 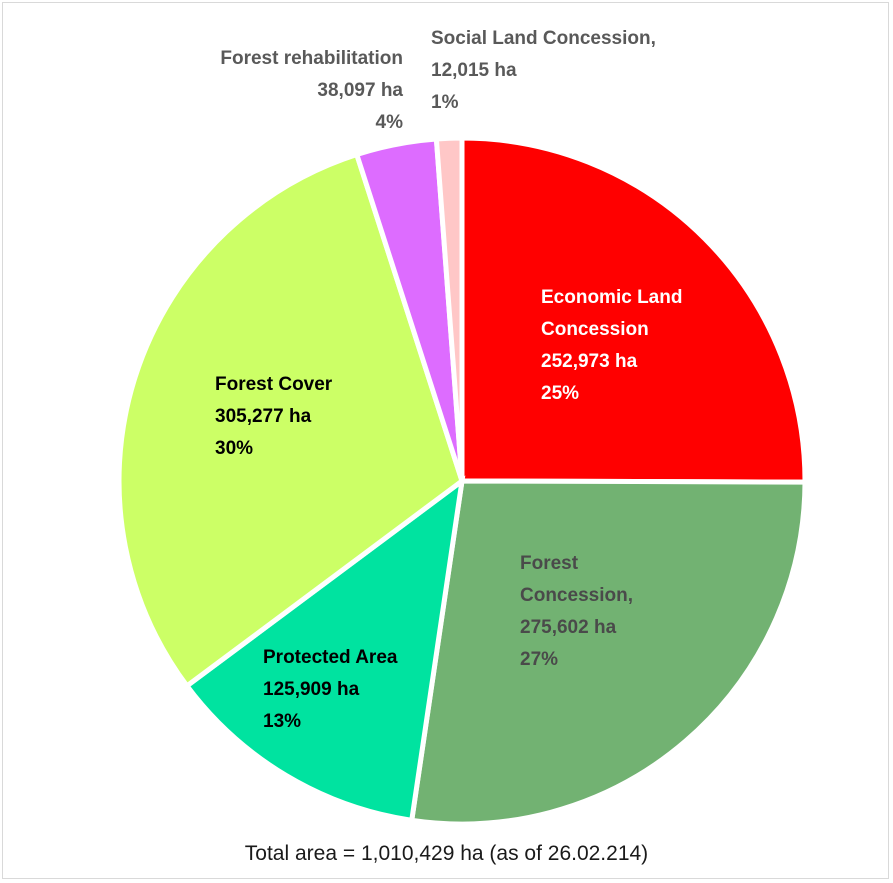 What do you see at coordinates (390, 122) in the screenshot?
I see `slice-label-line: 4%` at bounding box center [390, 122].